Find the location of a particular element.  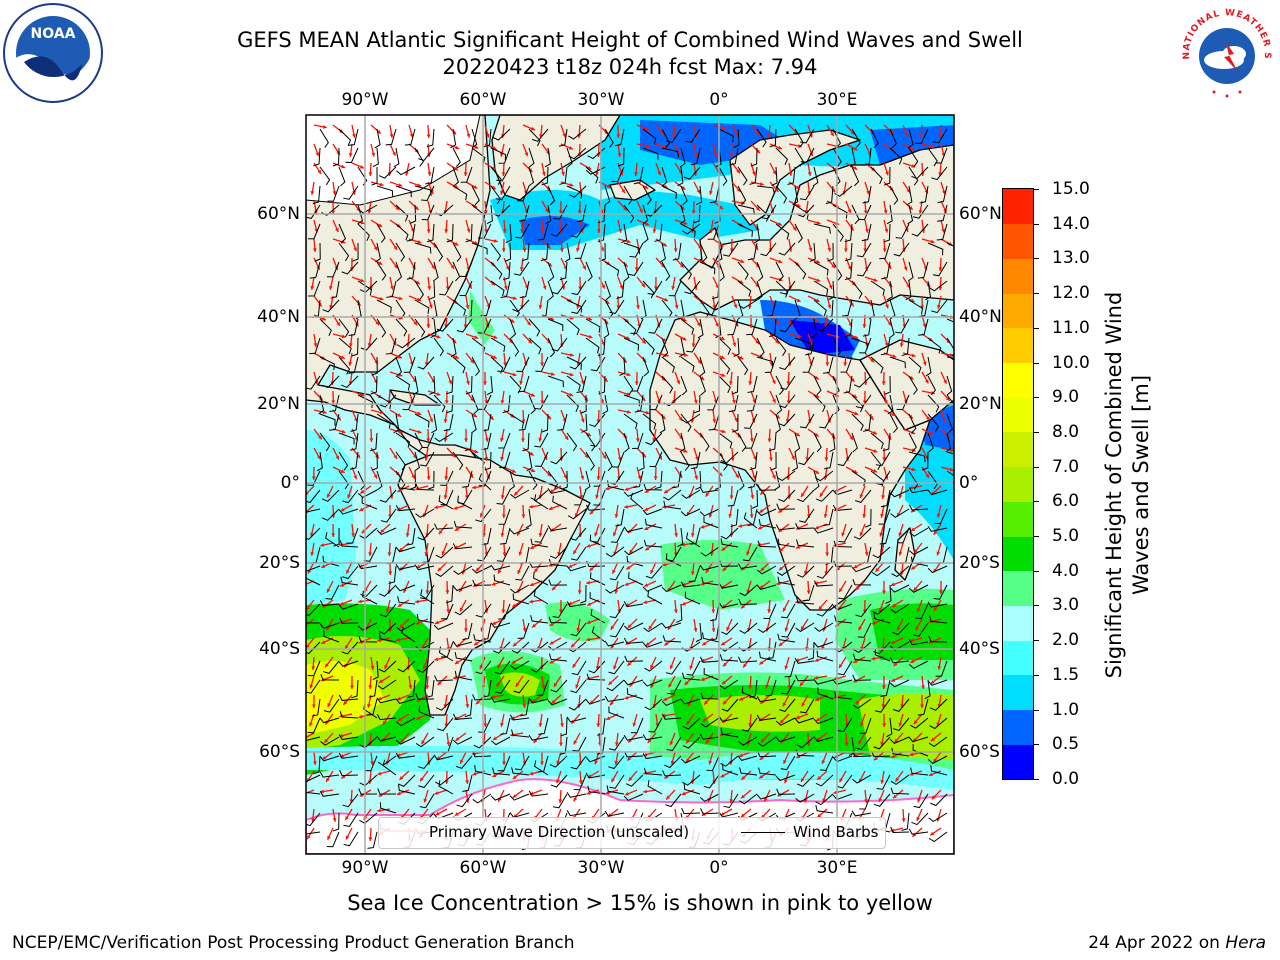

colorbar-segment is located at coordinates (1018, 762).